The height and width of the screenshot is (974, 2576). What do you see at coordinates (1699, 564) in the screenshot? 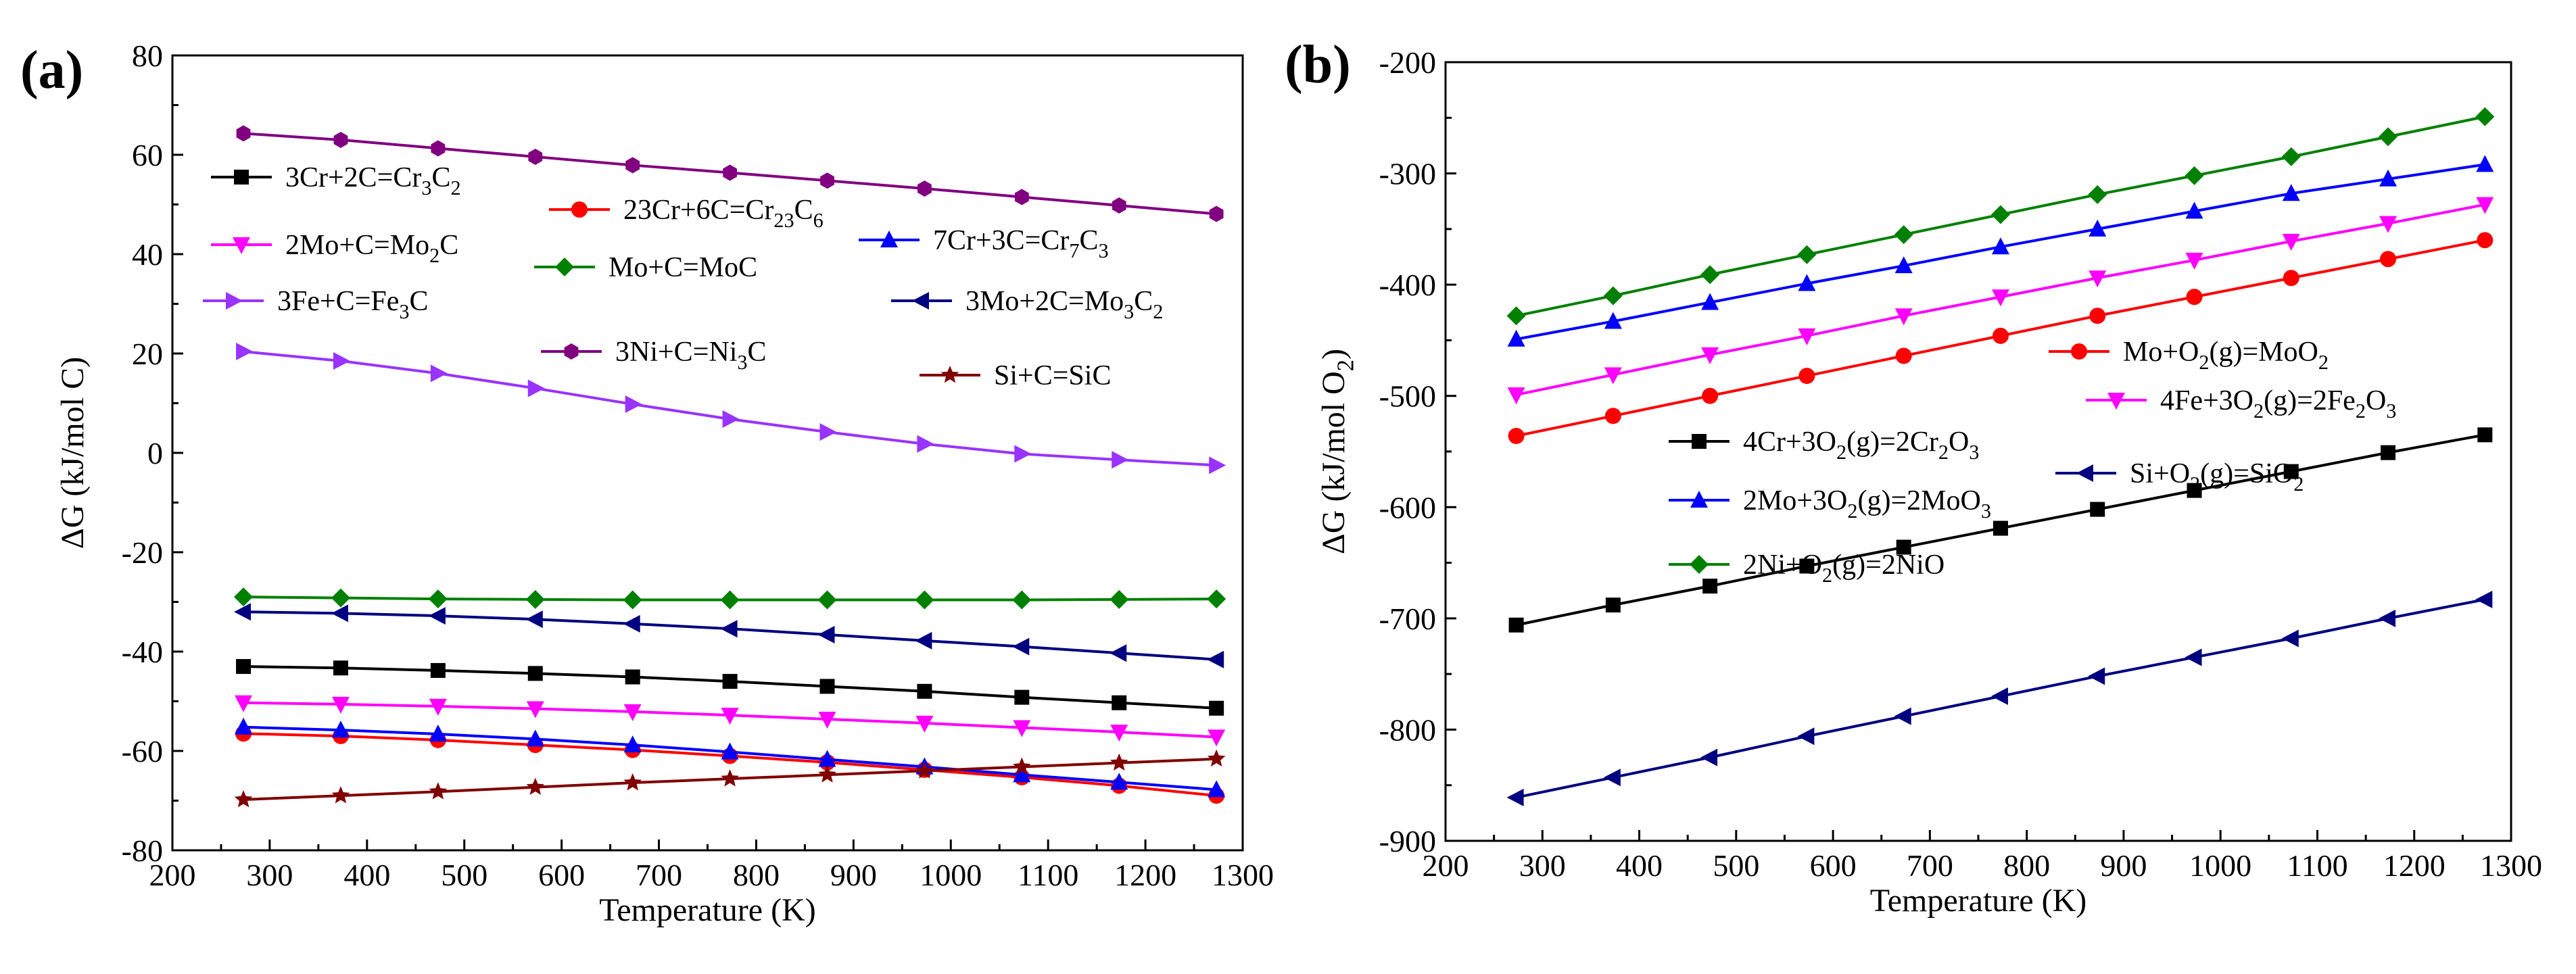
I see `legend-marker-2ni-o2-g-2nio` at bounding box center [1699, 564].